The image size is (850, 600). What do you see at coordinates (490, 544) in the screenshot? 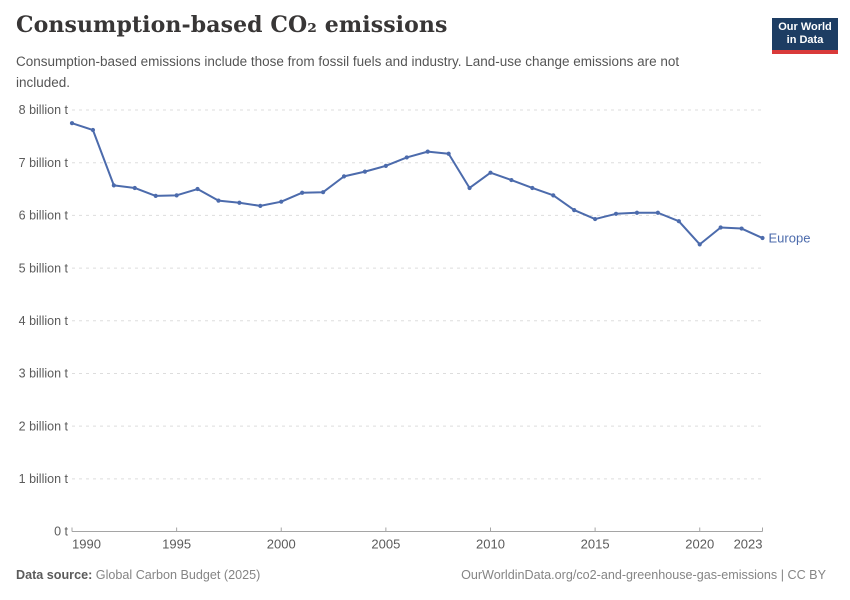
I see `x-axis-tick-label: 2010` at bounding box center [490, 544].